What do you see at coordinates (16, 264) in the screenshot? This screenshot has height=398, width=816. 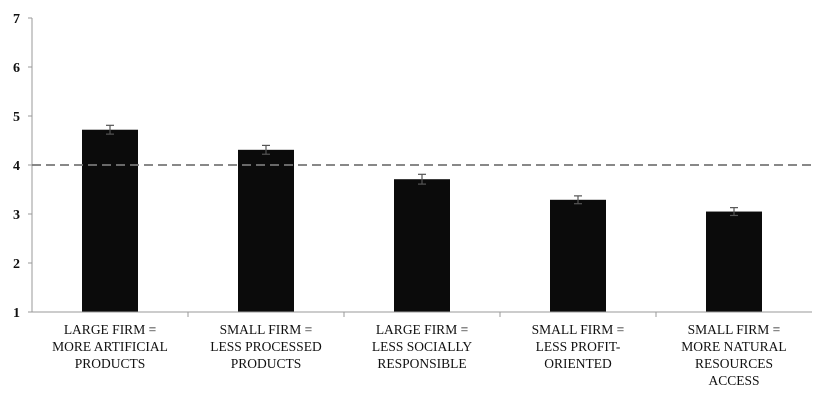 I see `y-tick-label: 2` at bounding box center [16, 264].